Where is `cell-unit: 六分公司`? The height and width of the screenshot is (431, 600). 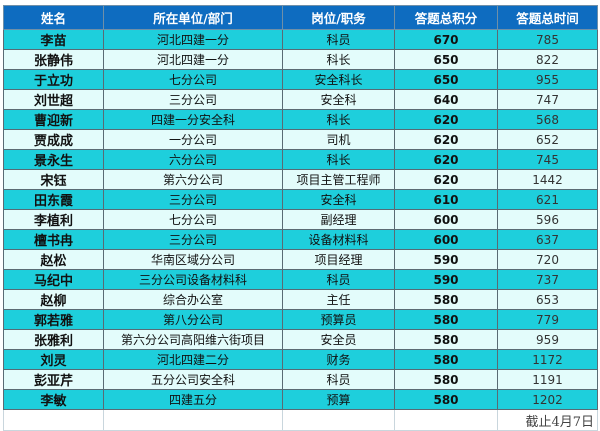
cell-unit: 六分公司 is located at coordinates (193, 159).